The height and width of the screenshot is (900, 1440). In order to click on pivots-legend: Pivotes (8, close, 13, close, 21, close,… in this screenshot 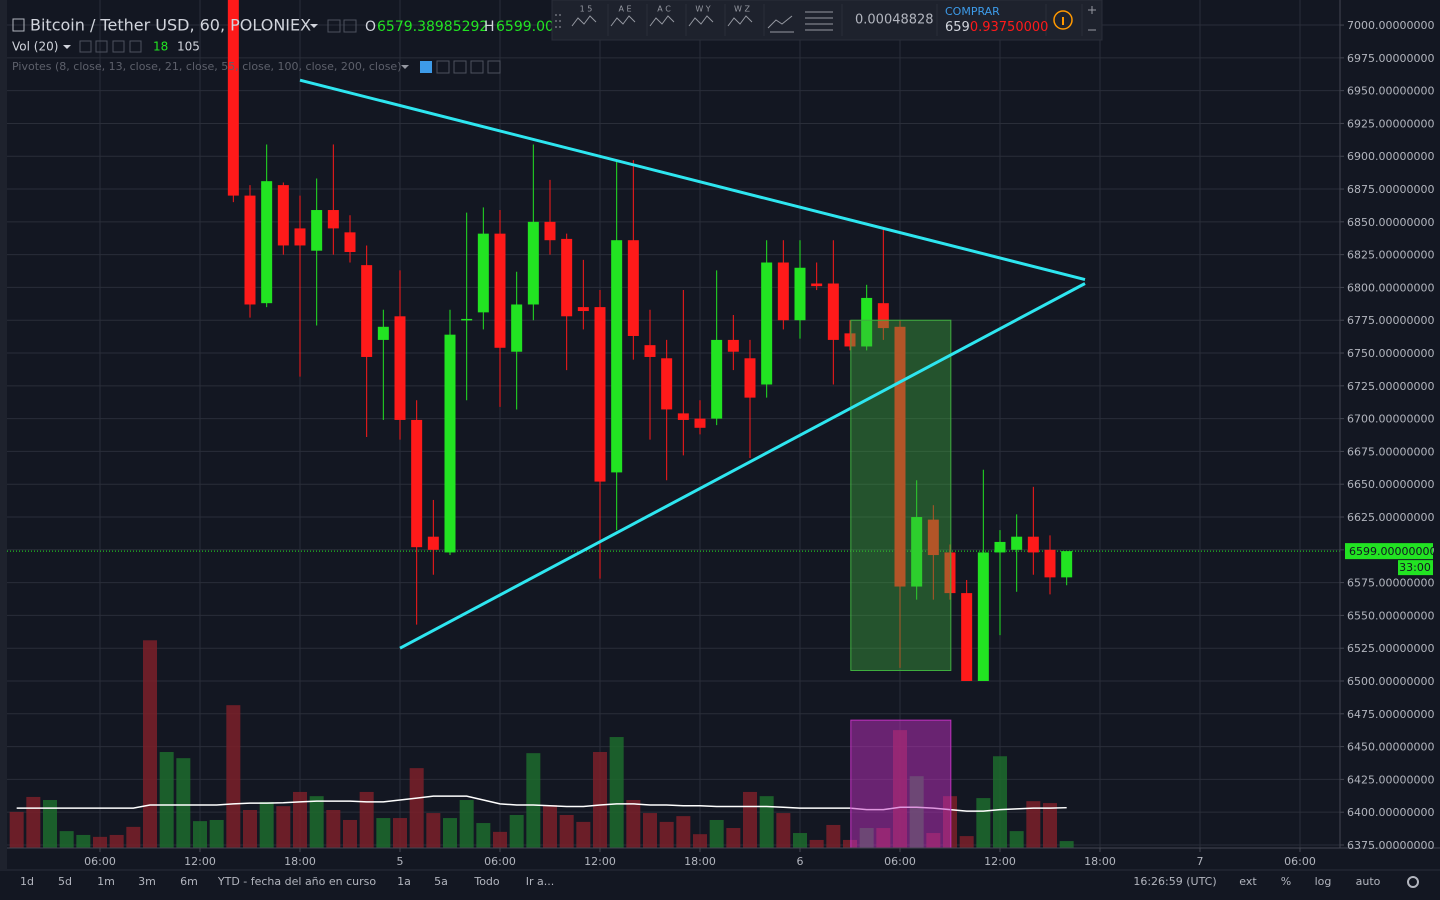, I will do `click(206, 66)`.